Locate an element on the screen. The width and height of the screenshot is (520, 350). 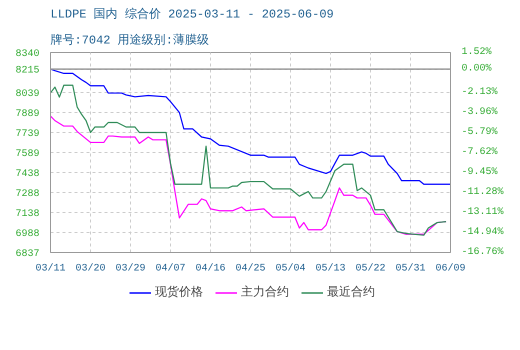
y-tick-label: 7889 is located at coordinates (27, 114).